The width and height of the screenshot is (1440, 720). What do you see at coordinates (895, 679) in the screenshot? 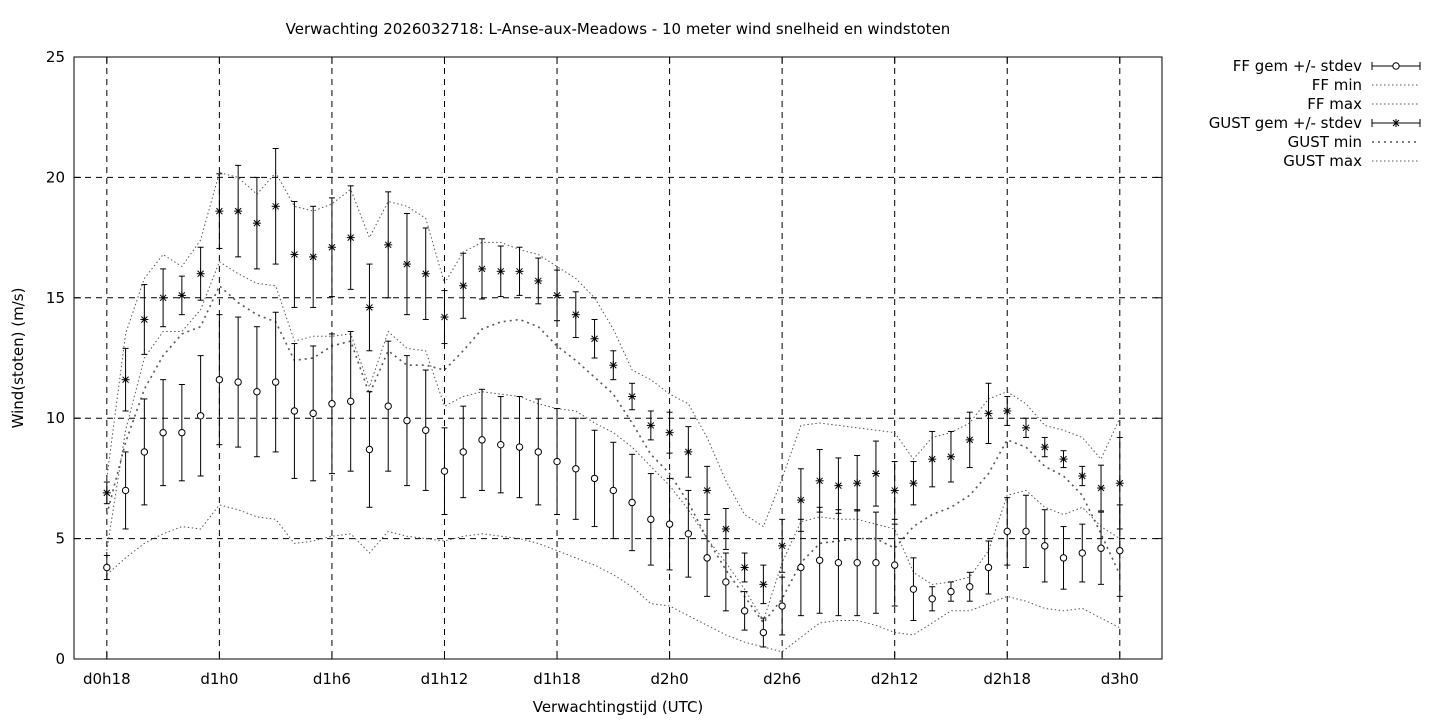
I see `x-tick-label: d2h12` at bounding box center [895, 679].